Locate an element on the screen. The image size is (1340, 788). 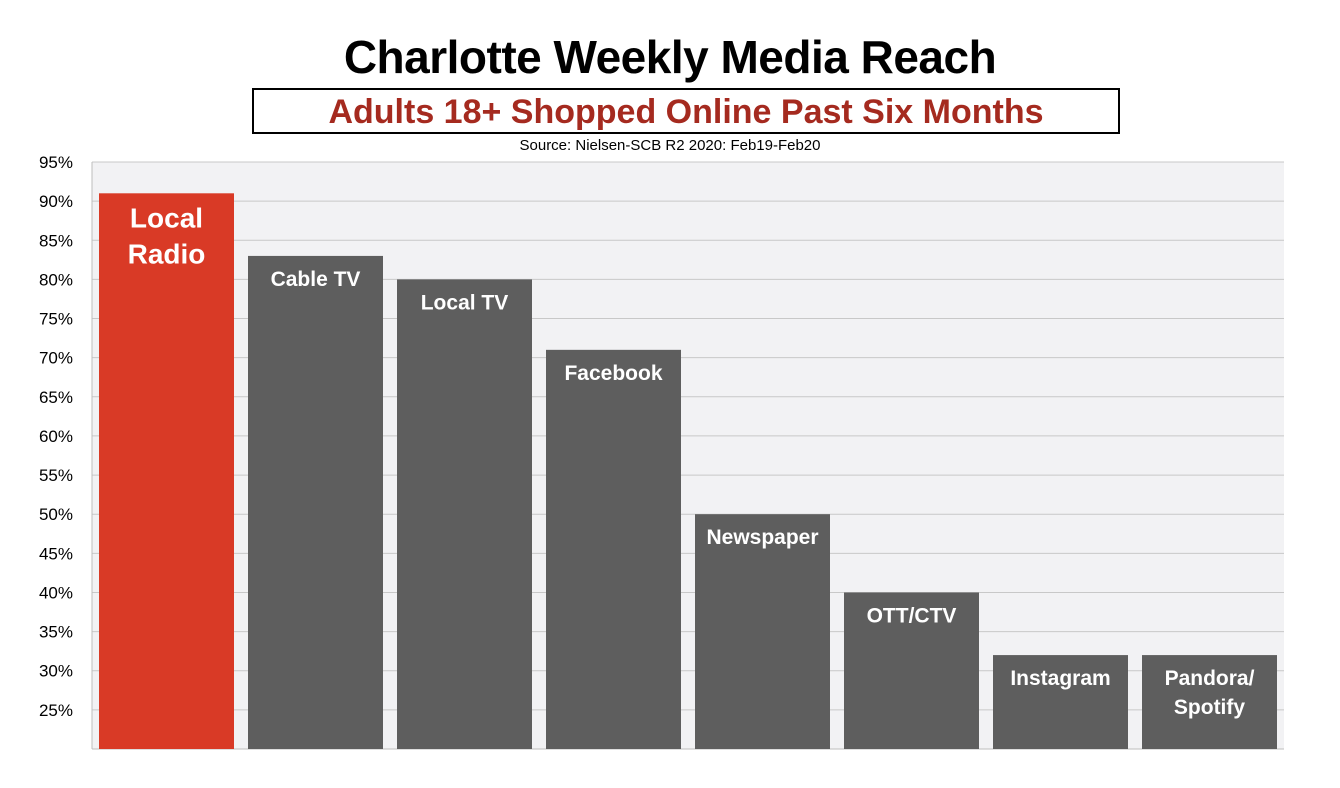
chart-title: Charlotte Weekly Media Reach is located at coordinates (670, 57).